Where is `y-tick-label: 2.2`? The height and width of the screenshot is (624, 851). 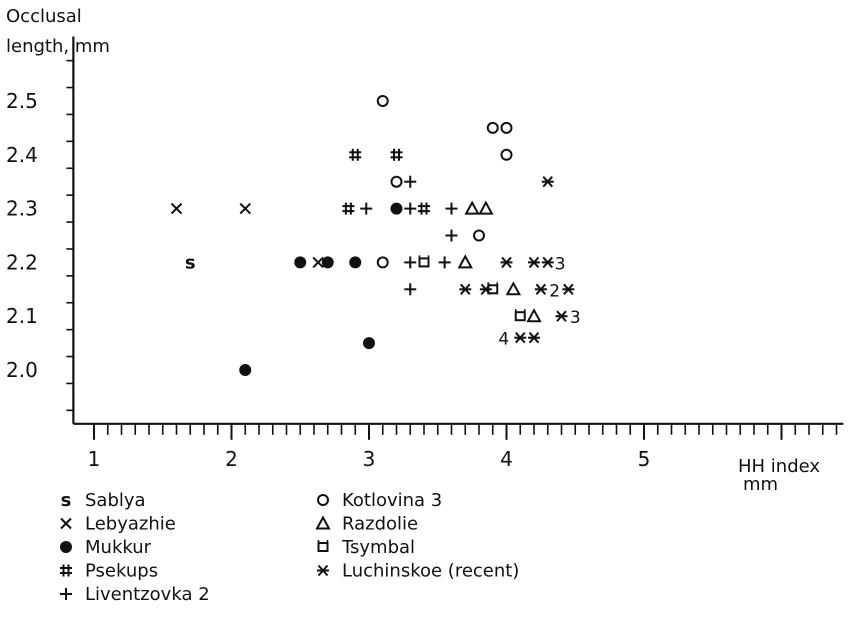 y-tick-label: 2.2 is located at coordinates (22, 262).